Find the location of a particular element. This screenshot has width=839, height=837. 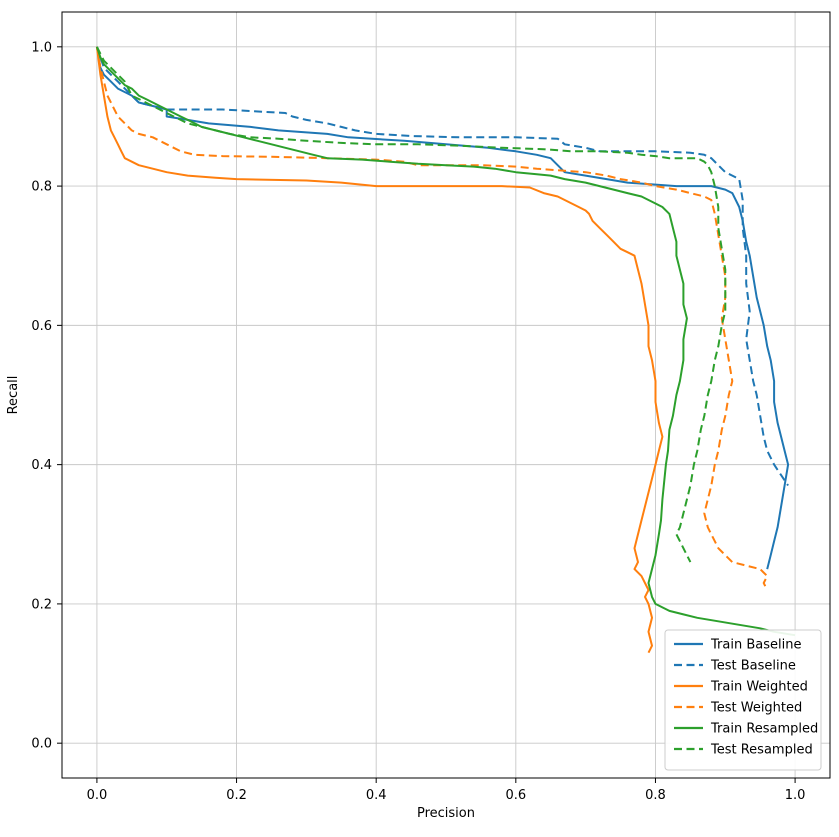

y-tick-label: 0.6 is located at coordinates (41, 326).